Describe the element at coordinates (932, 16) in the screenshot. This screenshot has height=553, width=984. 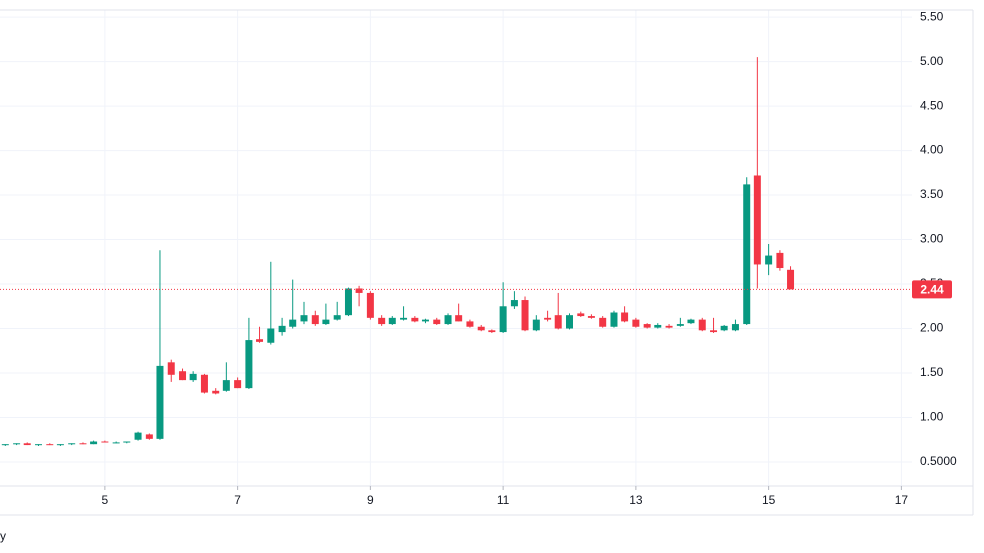
I see `y-tick-label: 5.50` at that location.